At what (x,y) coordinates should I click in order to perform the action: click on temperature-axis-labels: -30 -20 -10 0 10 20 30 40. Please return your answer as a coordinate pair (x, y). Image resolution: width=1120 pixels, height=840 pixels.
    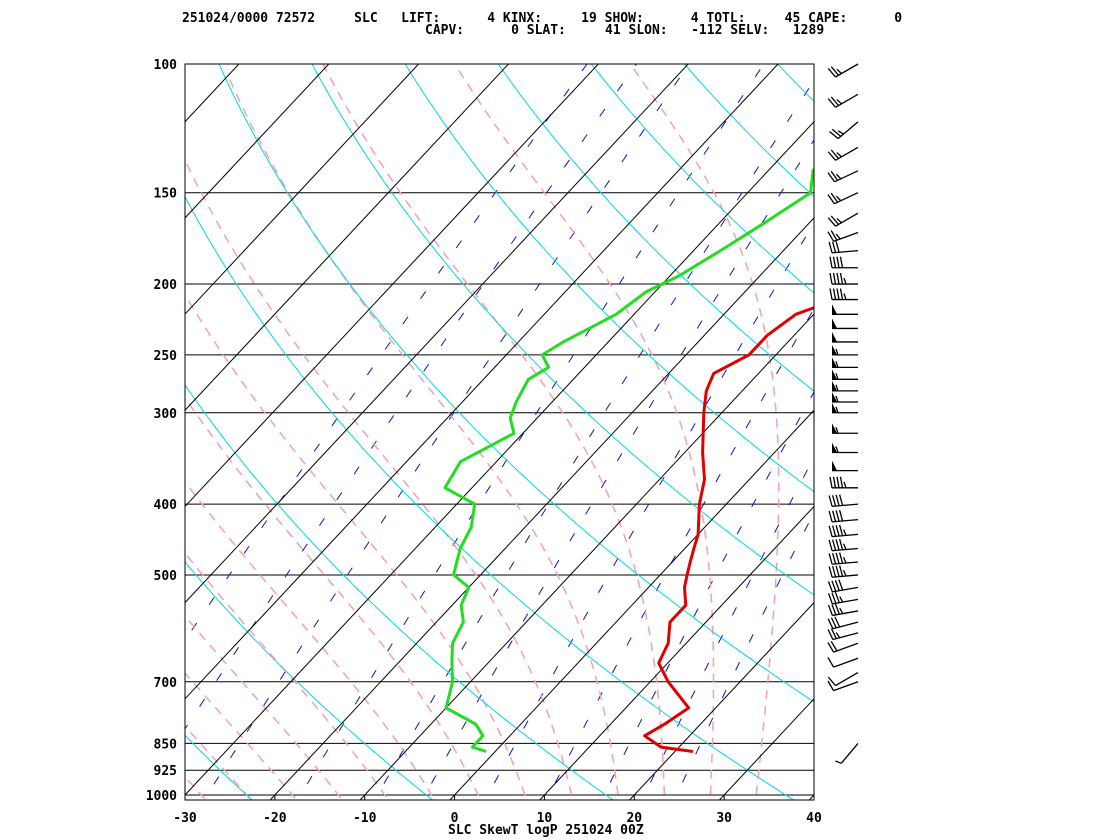
    Looking at the image, I should click on (497, 810).